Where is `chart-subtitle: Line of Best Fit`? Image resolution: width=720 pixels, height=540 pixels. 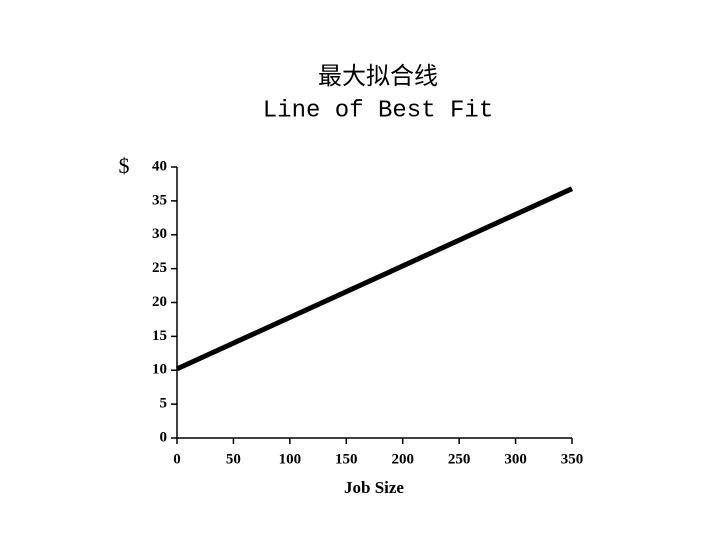 chart-subtitle: Line of Best Fit is located at coordinates (378, 110).